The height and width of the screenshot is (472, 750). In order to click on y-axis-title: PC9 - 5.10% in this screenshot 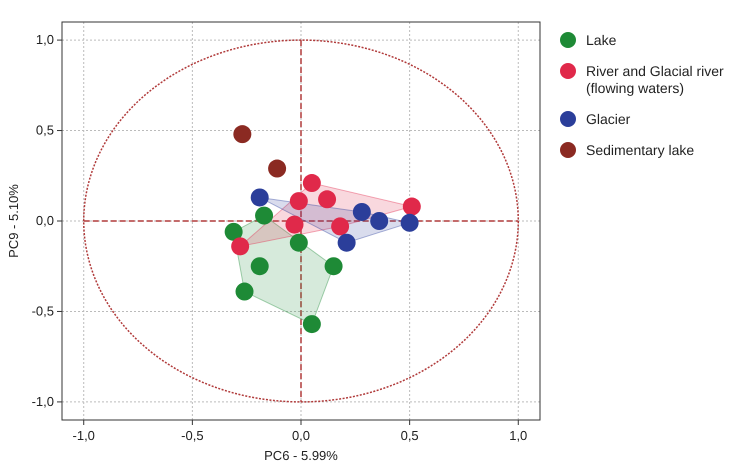, I will do `click(13, 221)`.